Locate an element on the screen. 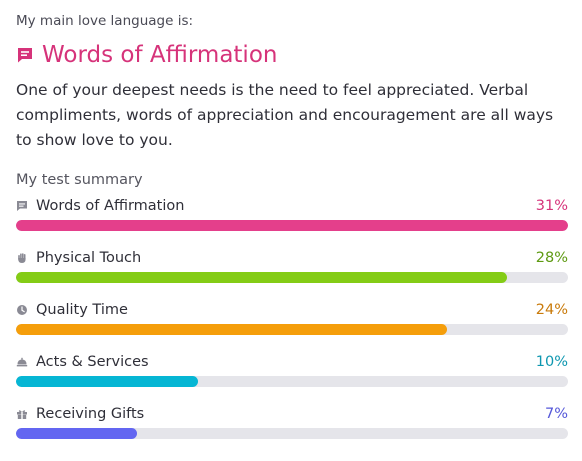 The width and height of the screenshot is (582, 461). result-row-quality-time: Quality Time 24% is located at coordinates (292, 326).